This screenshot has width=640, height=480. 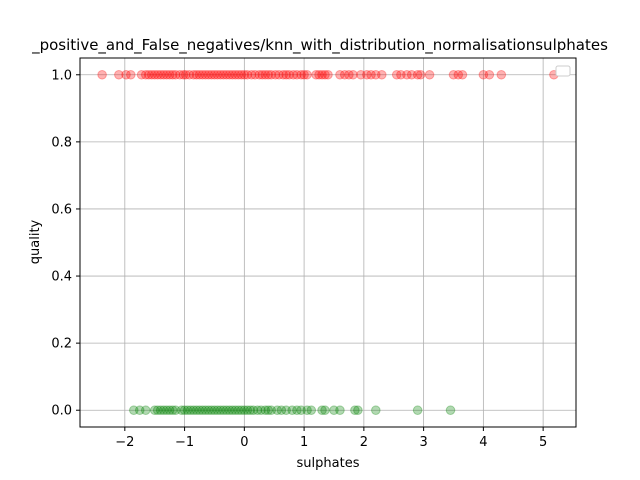 What do you see at coordinates (328, 463) in the screenshot?
I see `x-axis-label: sulphates` at bounding box center [328, 463].